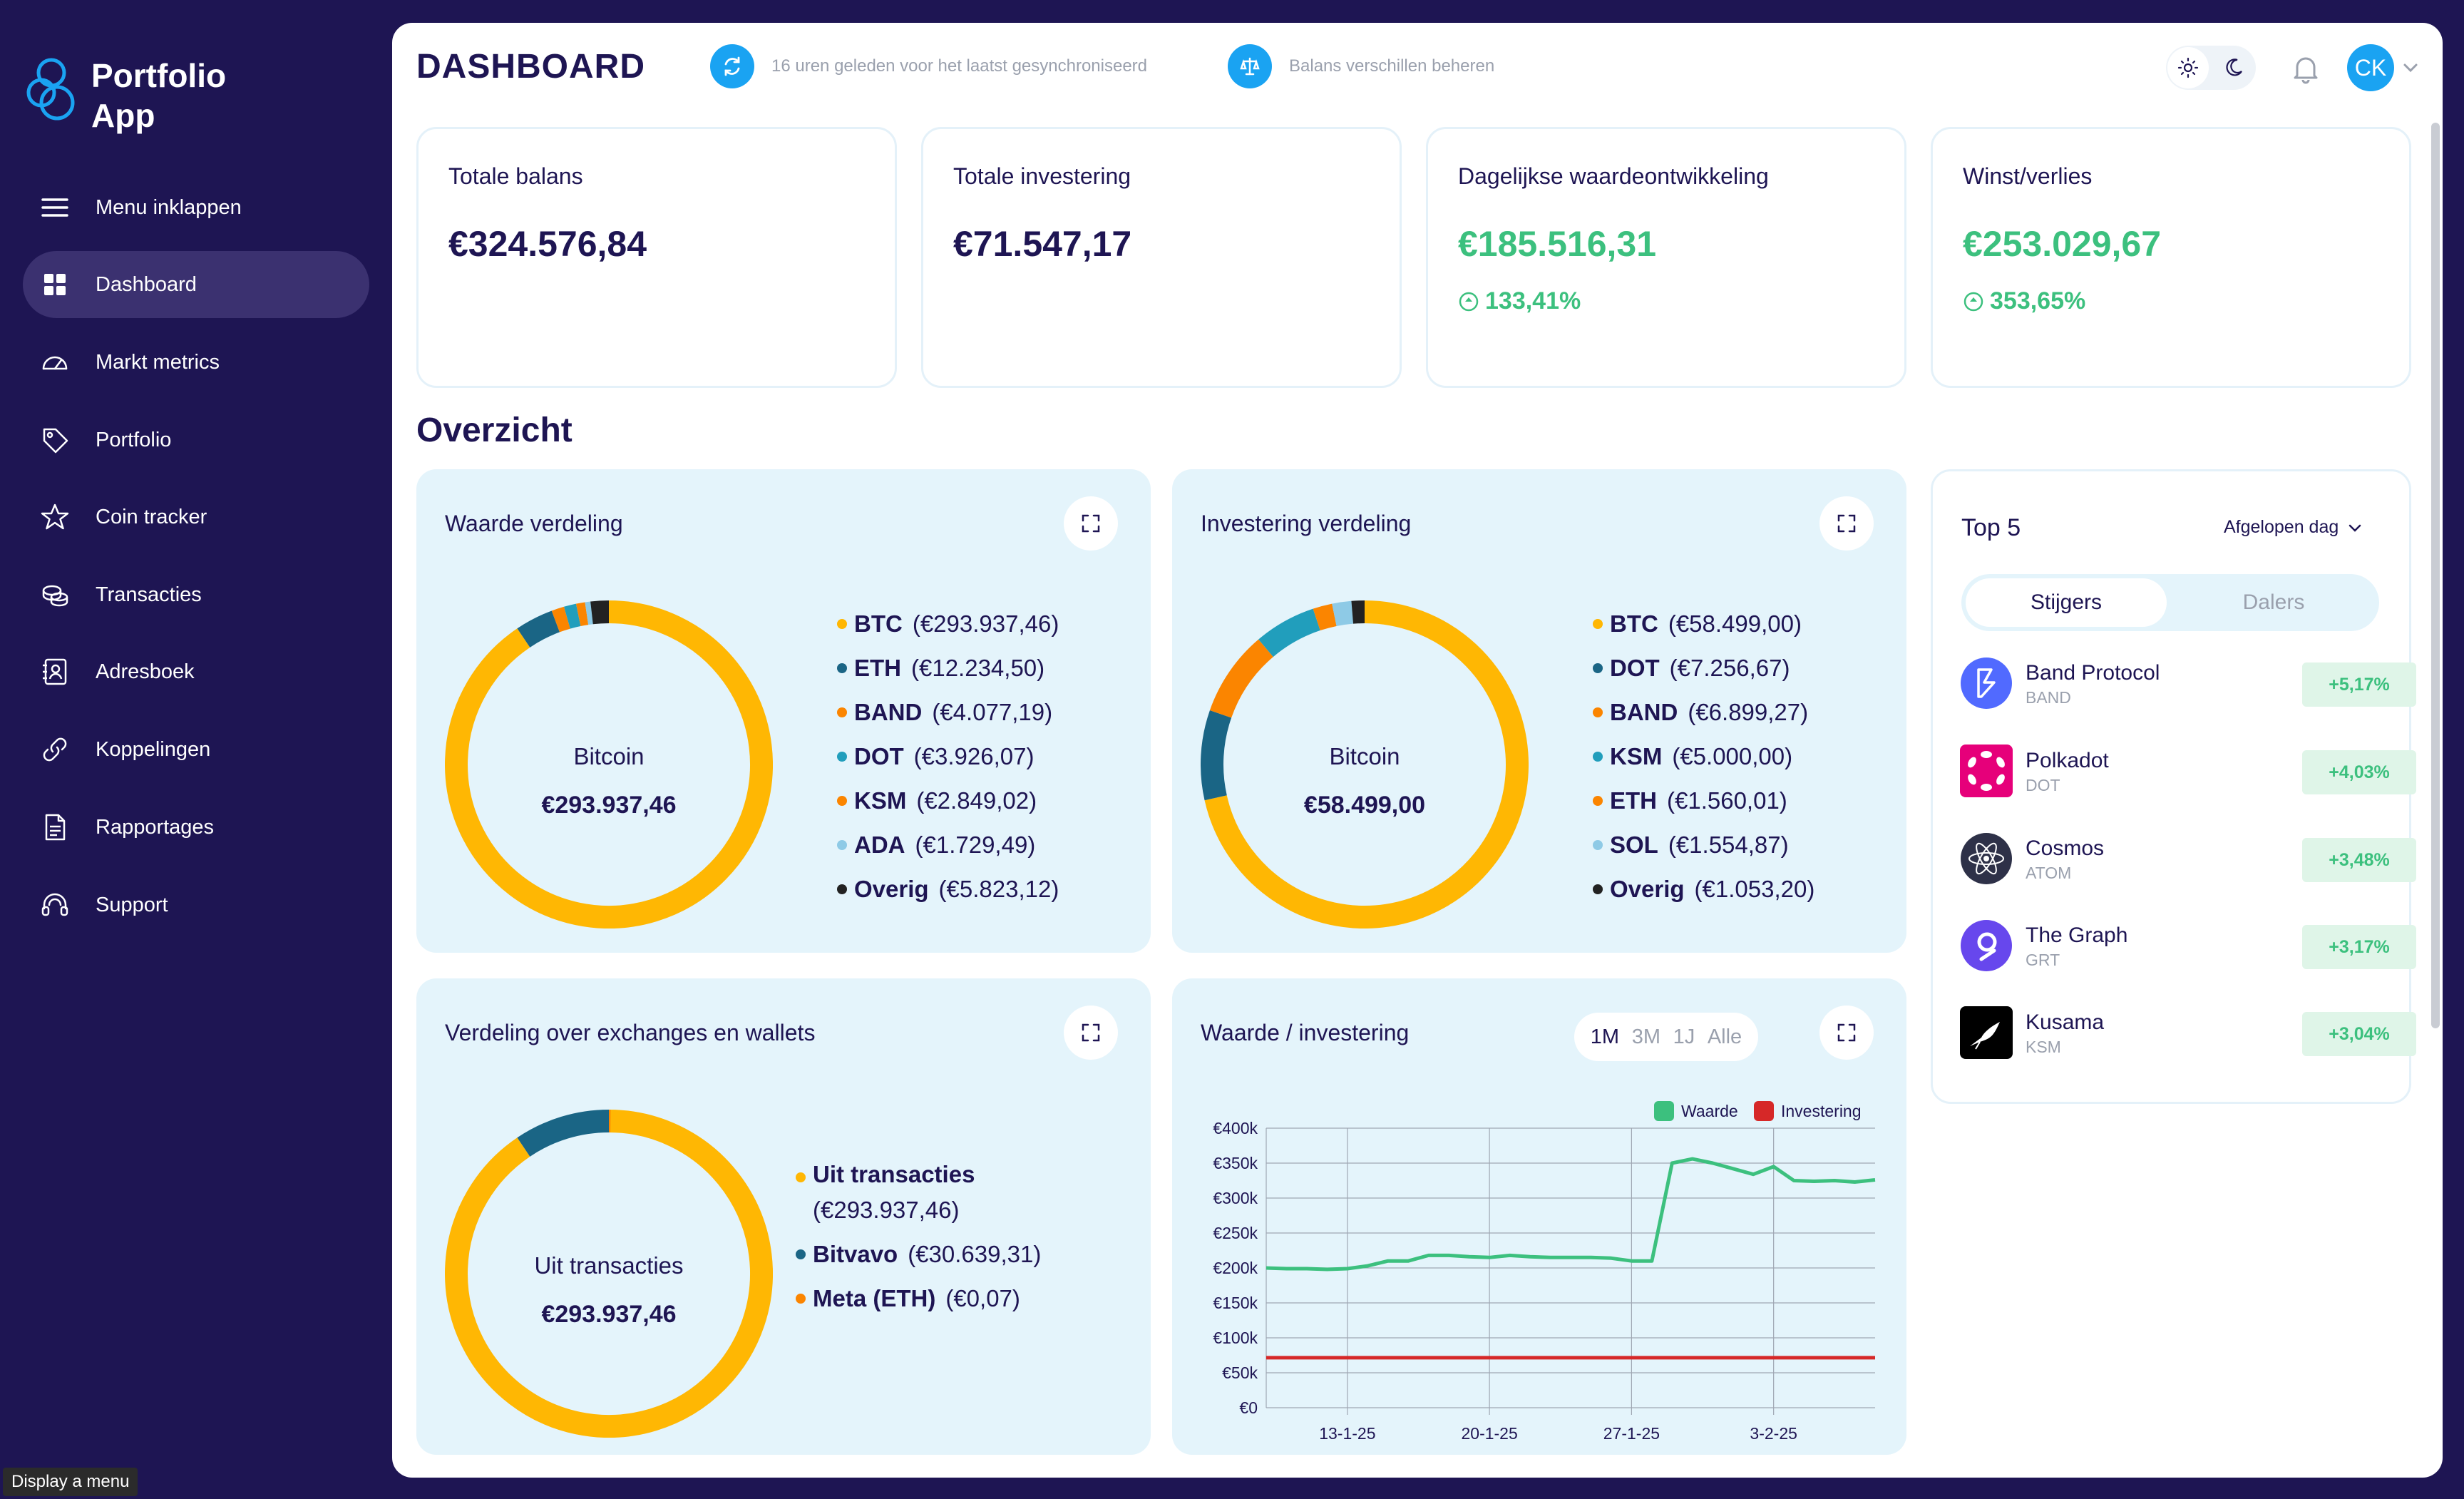 The height and width of the screenshot is (1499, 2464). I want to click on balance-differences-link: Balans verschillen beheren, so click(1361, 66).